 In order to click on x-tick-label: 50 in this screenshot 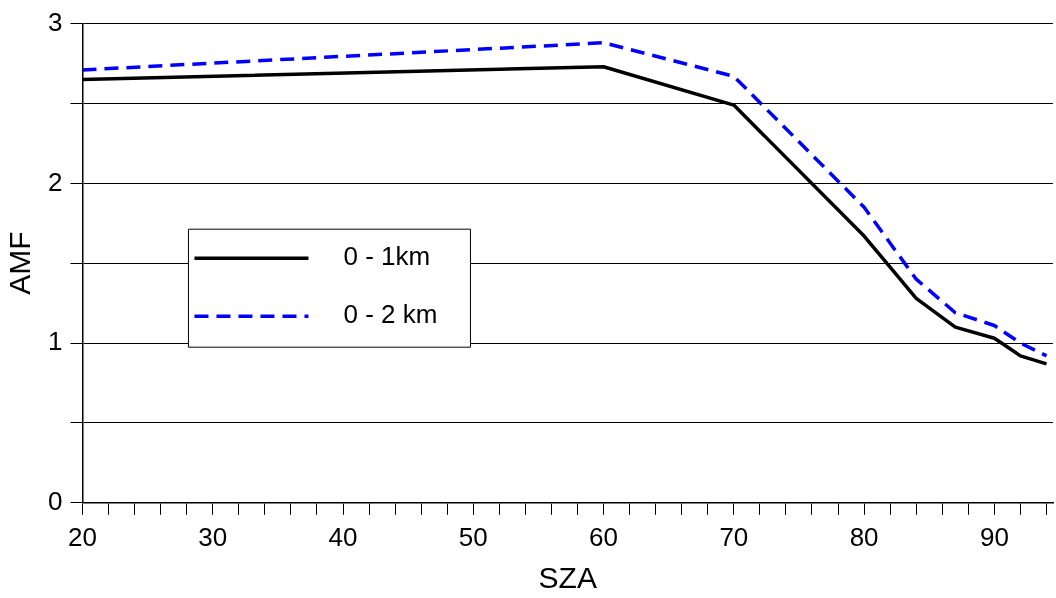, I will do `click(473, 536)`.